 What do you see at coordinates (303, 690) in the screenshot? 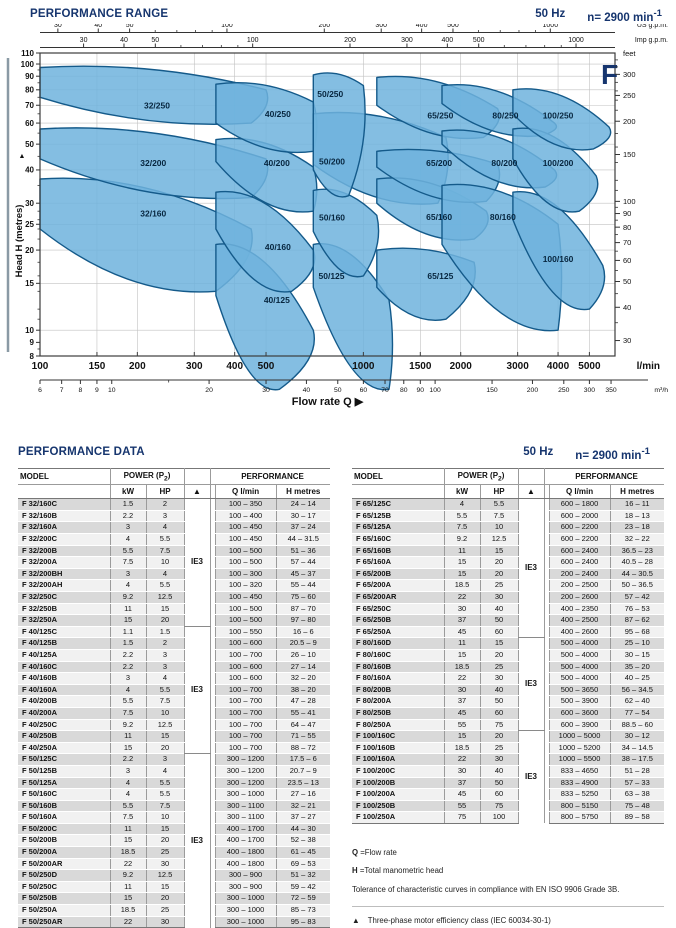
I see `h-range-cell: 38 – 20` at bounding box center [303, 690].